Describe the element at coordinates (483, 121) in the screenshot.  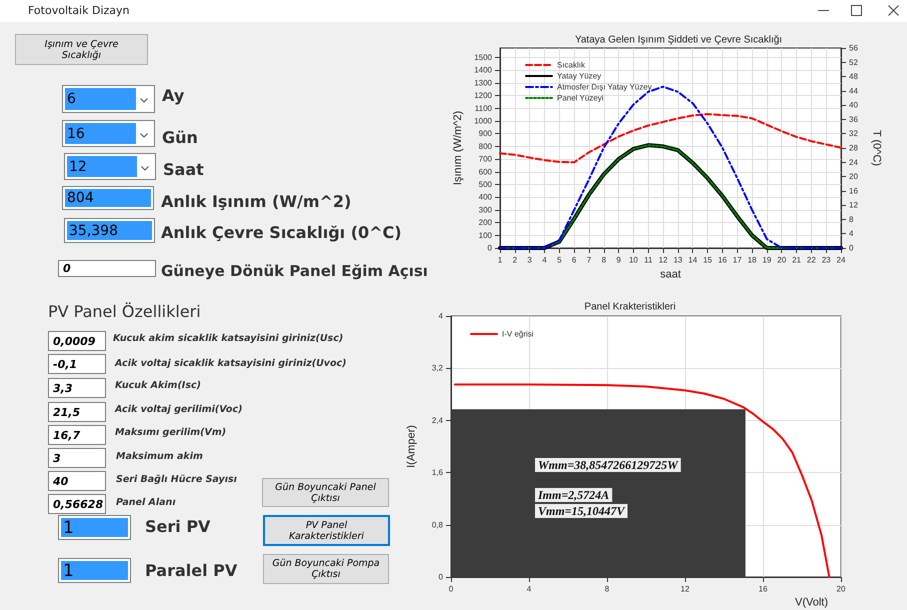
I see `y-tick-label: 1000` at that location.